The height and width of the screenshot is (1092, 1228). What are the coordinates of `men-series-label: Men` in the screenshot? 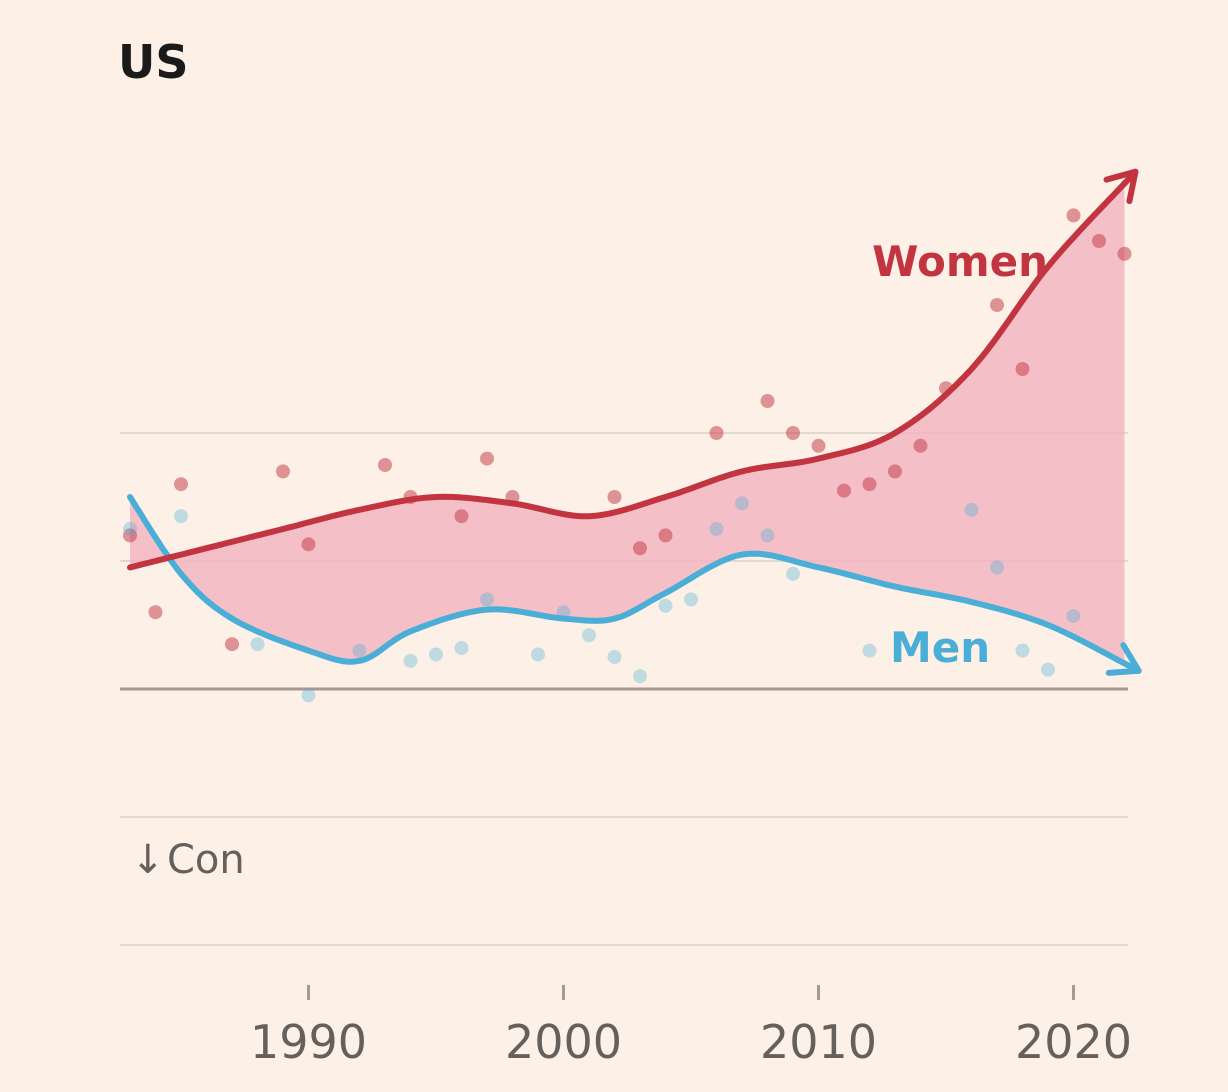 It's located at (940, 647).